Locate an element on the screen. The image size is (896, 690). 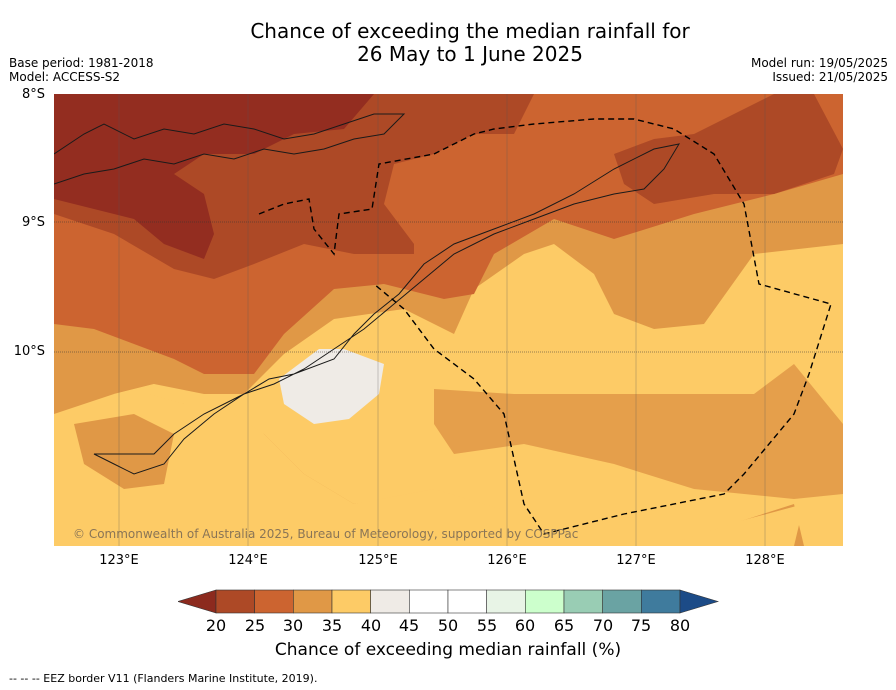
region-20-25-ne is located at coordinates (728, 149).